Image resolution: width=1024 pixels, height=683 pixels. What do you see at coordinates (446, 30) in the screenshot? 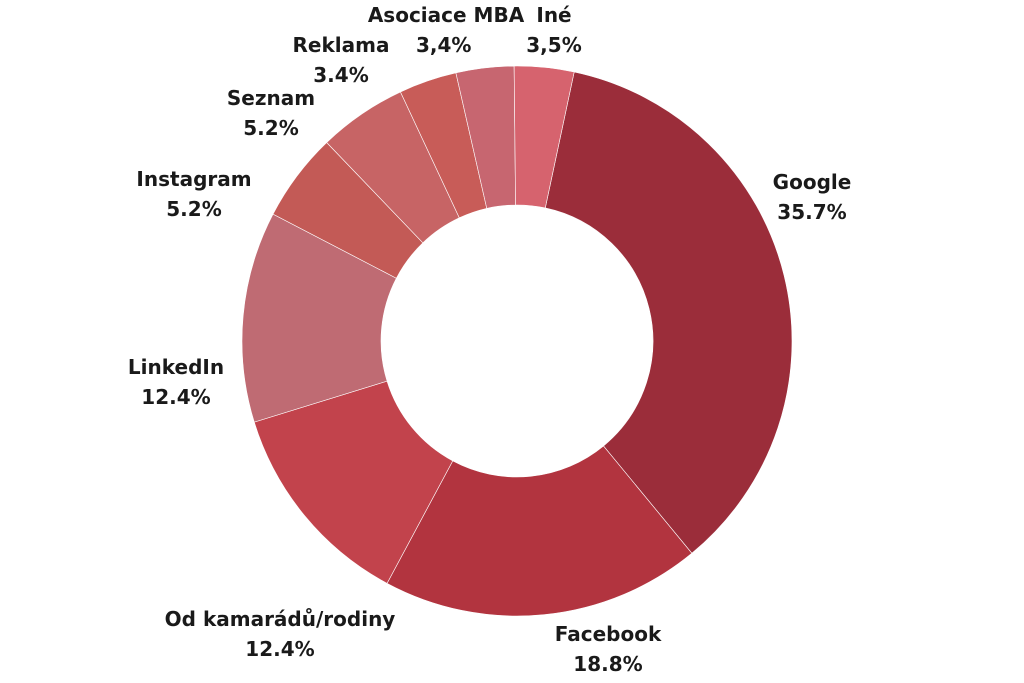
I see `label-asociace-mba: Asociace MBA 3,4%` at bounding box center [446, 30].